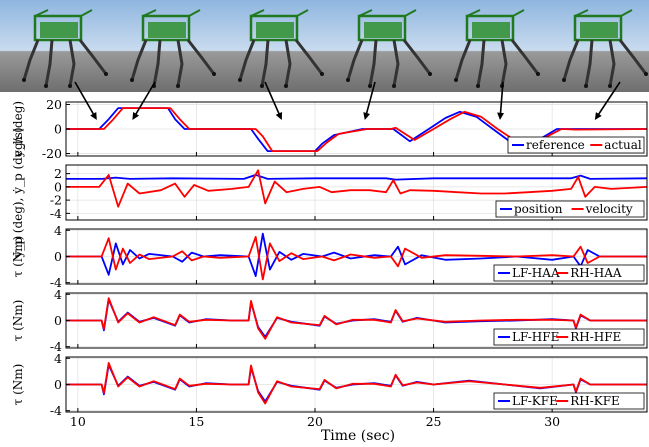 Image resolution: width=649 pixels, height=447 pixels. I want to click on y-axis-label: y_h (deg), so click(18, 129).